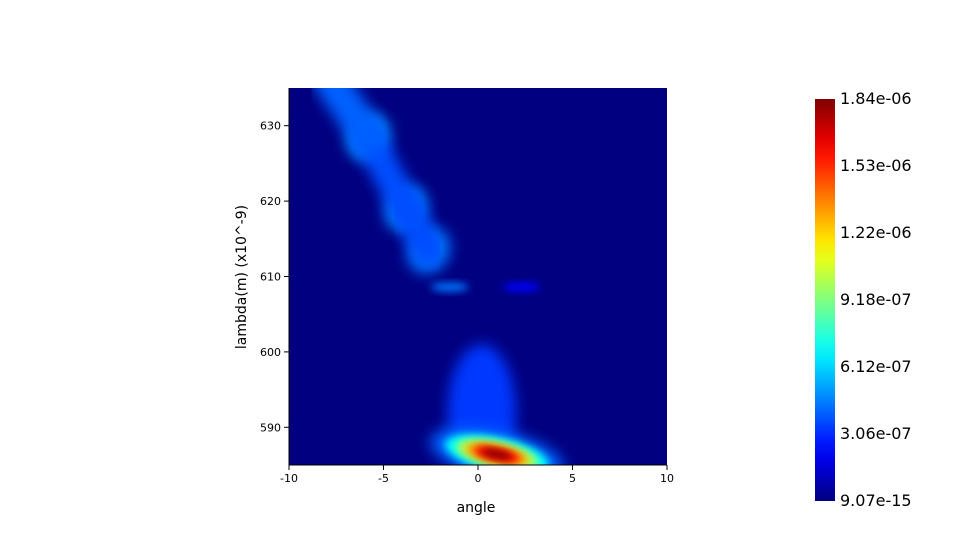  What do you see at coordinates (270, 352) in the screenshot?
I see `y-tick-label: 600` at bounding box center [270, 352].